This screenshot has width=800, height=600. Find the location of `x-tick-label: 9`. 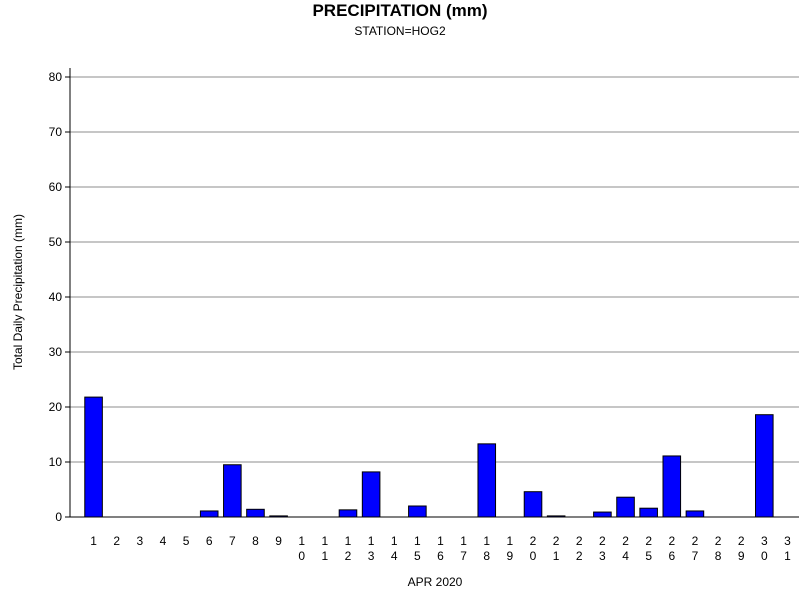

x-tick-label: 9 is located at coordinates (278, 541).